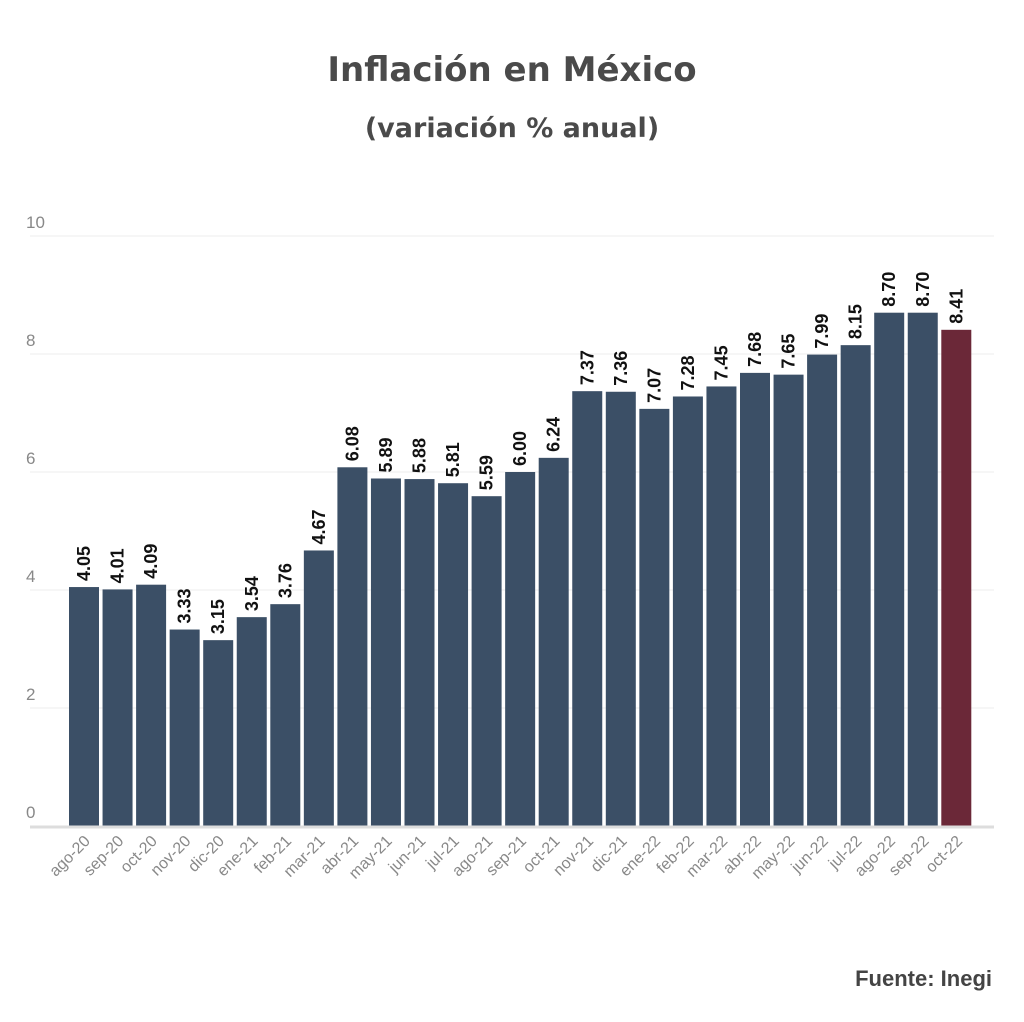 This screenshot has height=1022, width=1024. Describe the element at coordinates (30, 576) in the screenshot. I see `y-tick-label: 4` at that location.